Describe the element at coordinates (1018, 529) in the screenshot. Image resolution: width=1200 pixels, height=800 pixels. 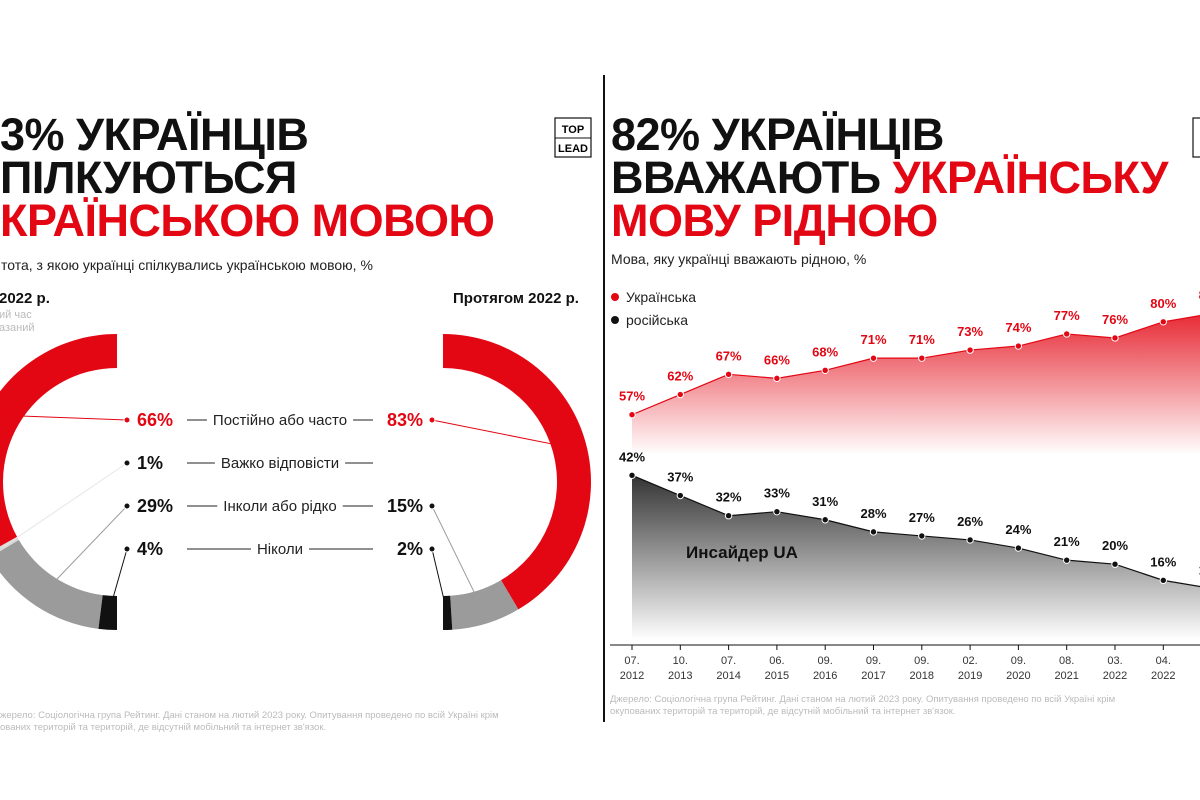
I see `value-label: 24%` at that location.